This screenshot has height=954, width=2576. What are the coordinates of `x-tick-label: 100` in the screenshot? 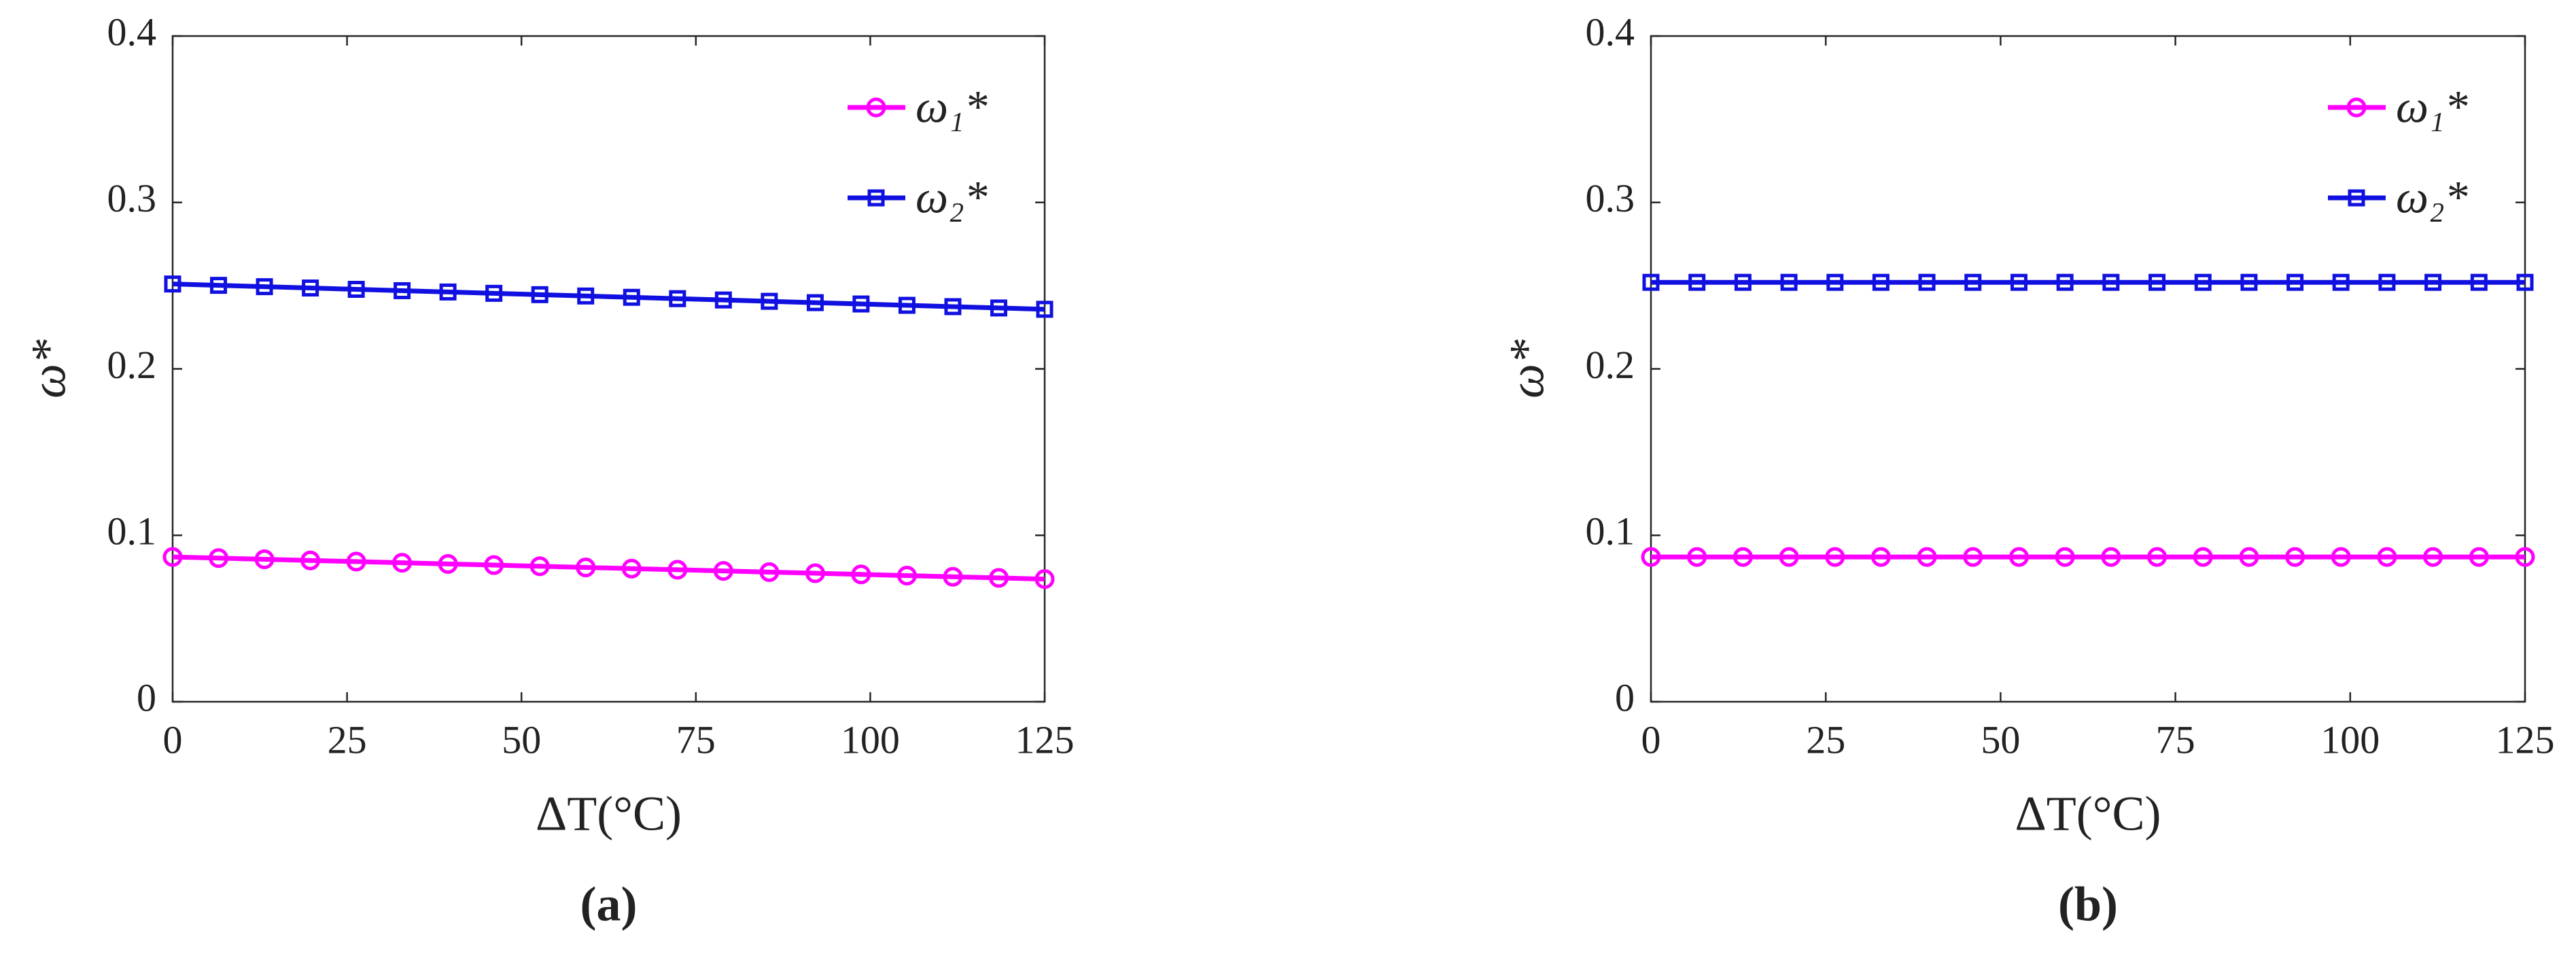 It's located at (870, 739).